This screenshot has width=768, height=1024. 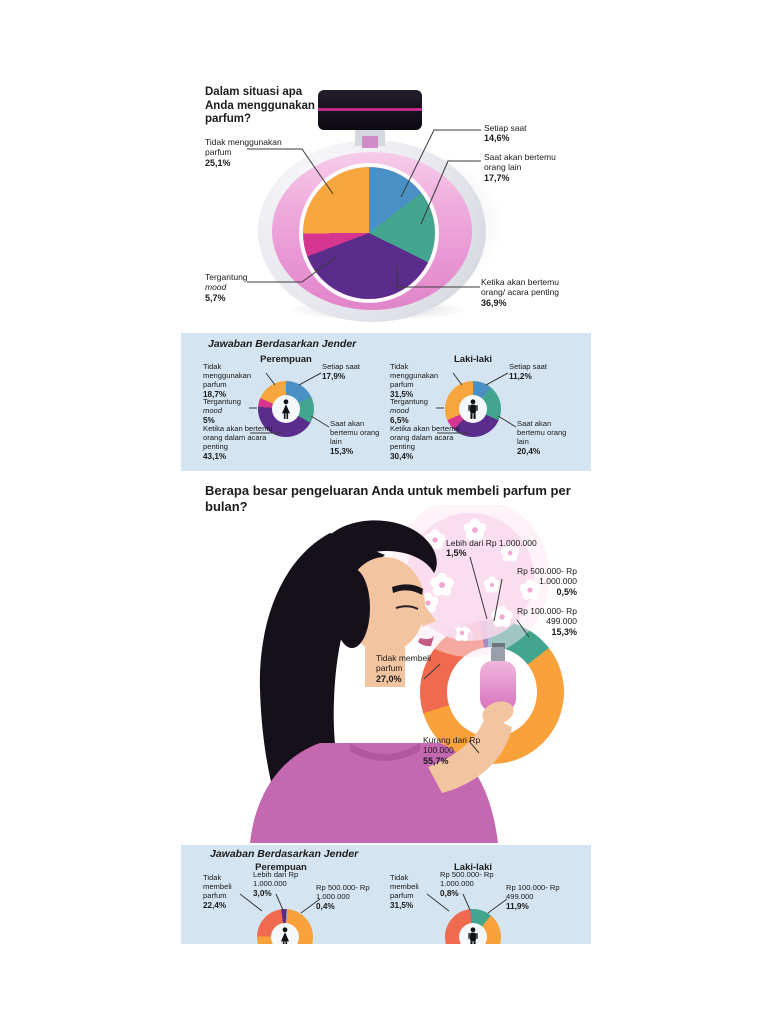 What do you see at coordinates (528, 371) in the screenshot?
I see `callout-l-setiap: Setiap saat 11,2%` at bounding box center [528, 371].